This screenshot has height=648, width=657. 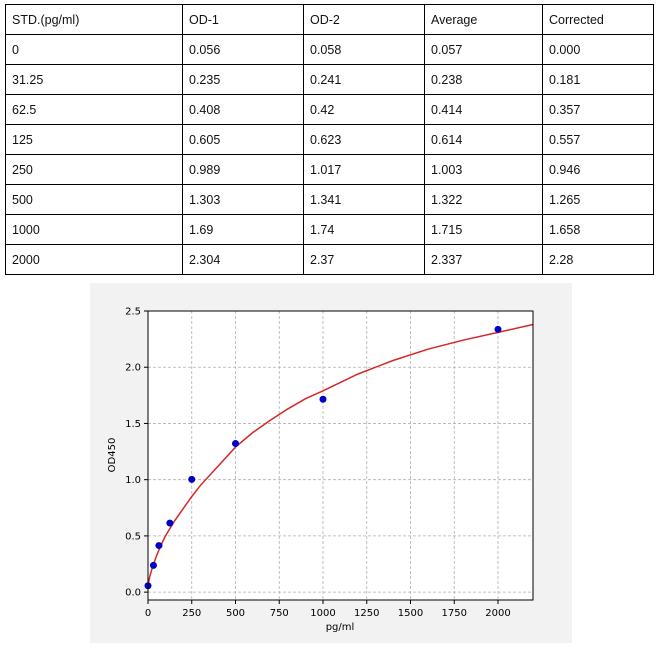 I want to click on table-cell: 2.304, so click(x=243, y=259).